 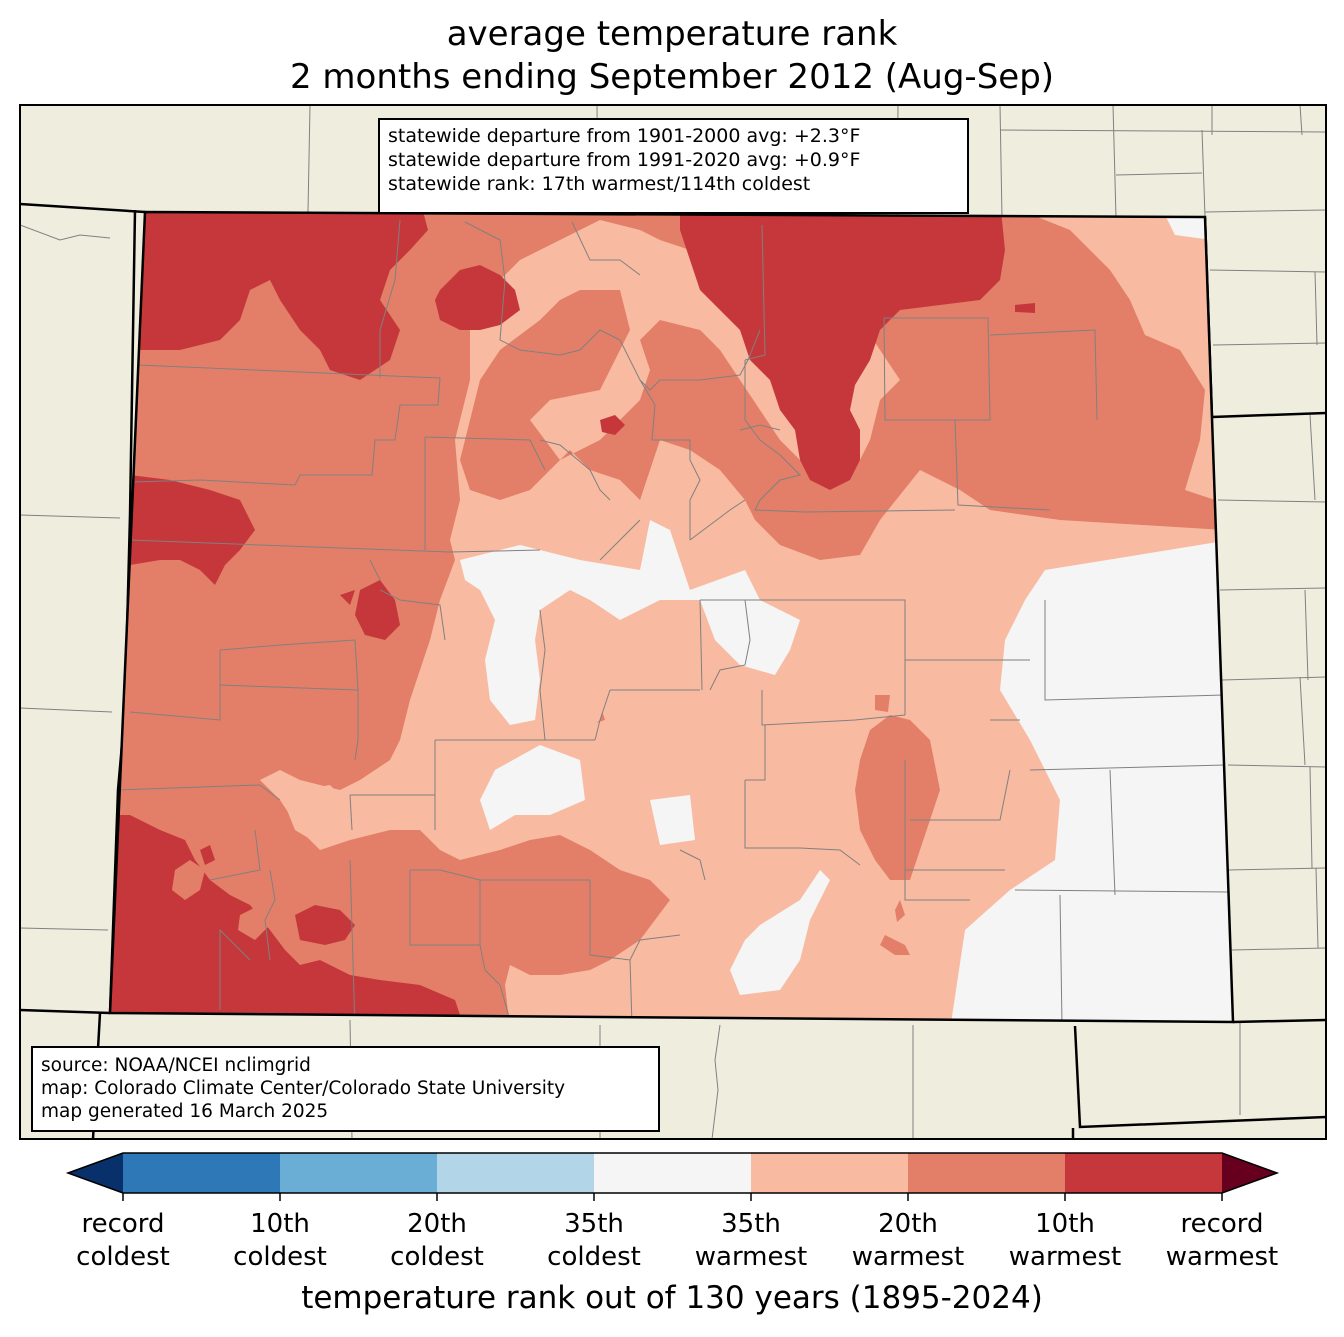 What do you see at coordinates (516, 1173) in the screenshot?
I see `colorbar-swatch-35th-coldest` at bounding box center [516, 1173].